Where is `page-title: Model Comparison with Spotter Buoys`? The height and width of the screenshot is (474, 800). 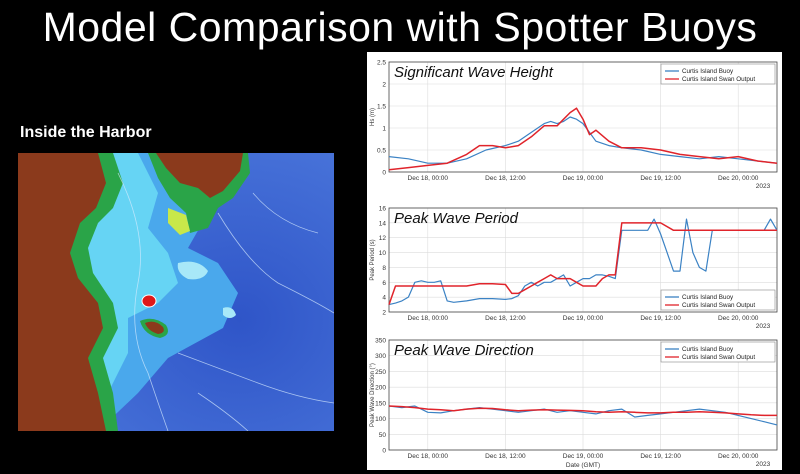
page-title: Model Comparison with Spotter Buoys is located at coordinates (400, 27).